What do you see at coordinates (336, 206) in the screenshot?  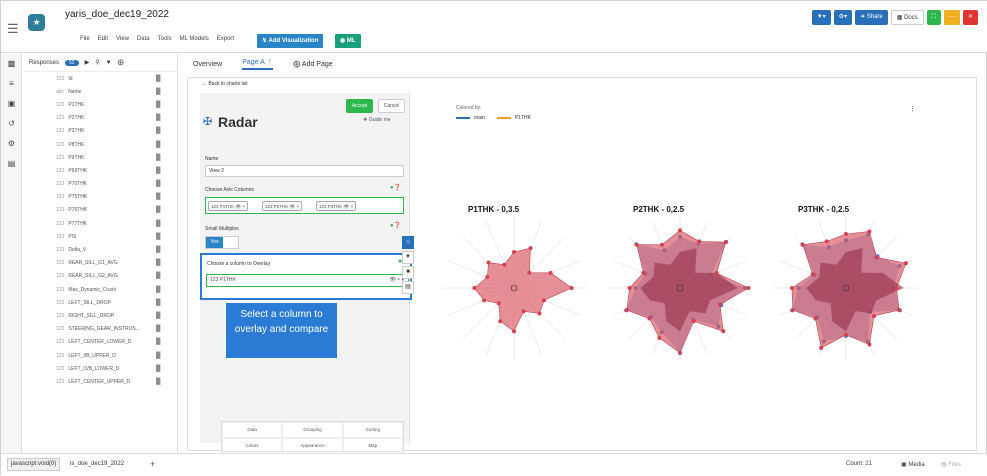 I see `axis-chip-p3thk: 123 P3THK 👁 ×` at bounding box center [336, 206].